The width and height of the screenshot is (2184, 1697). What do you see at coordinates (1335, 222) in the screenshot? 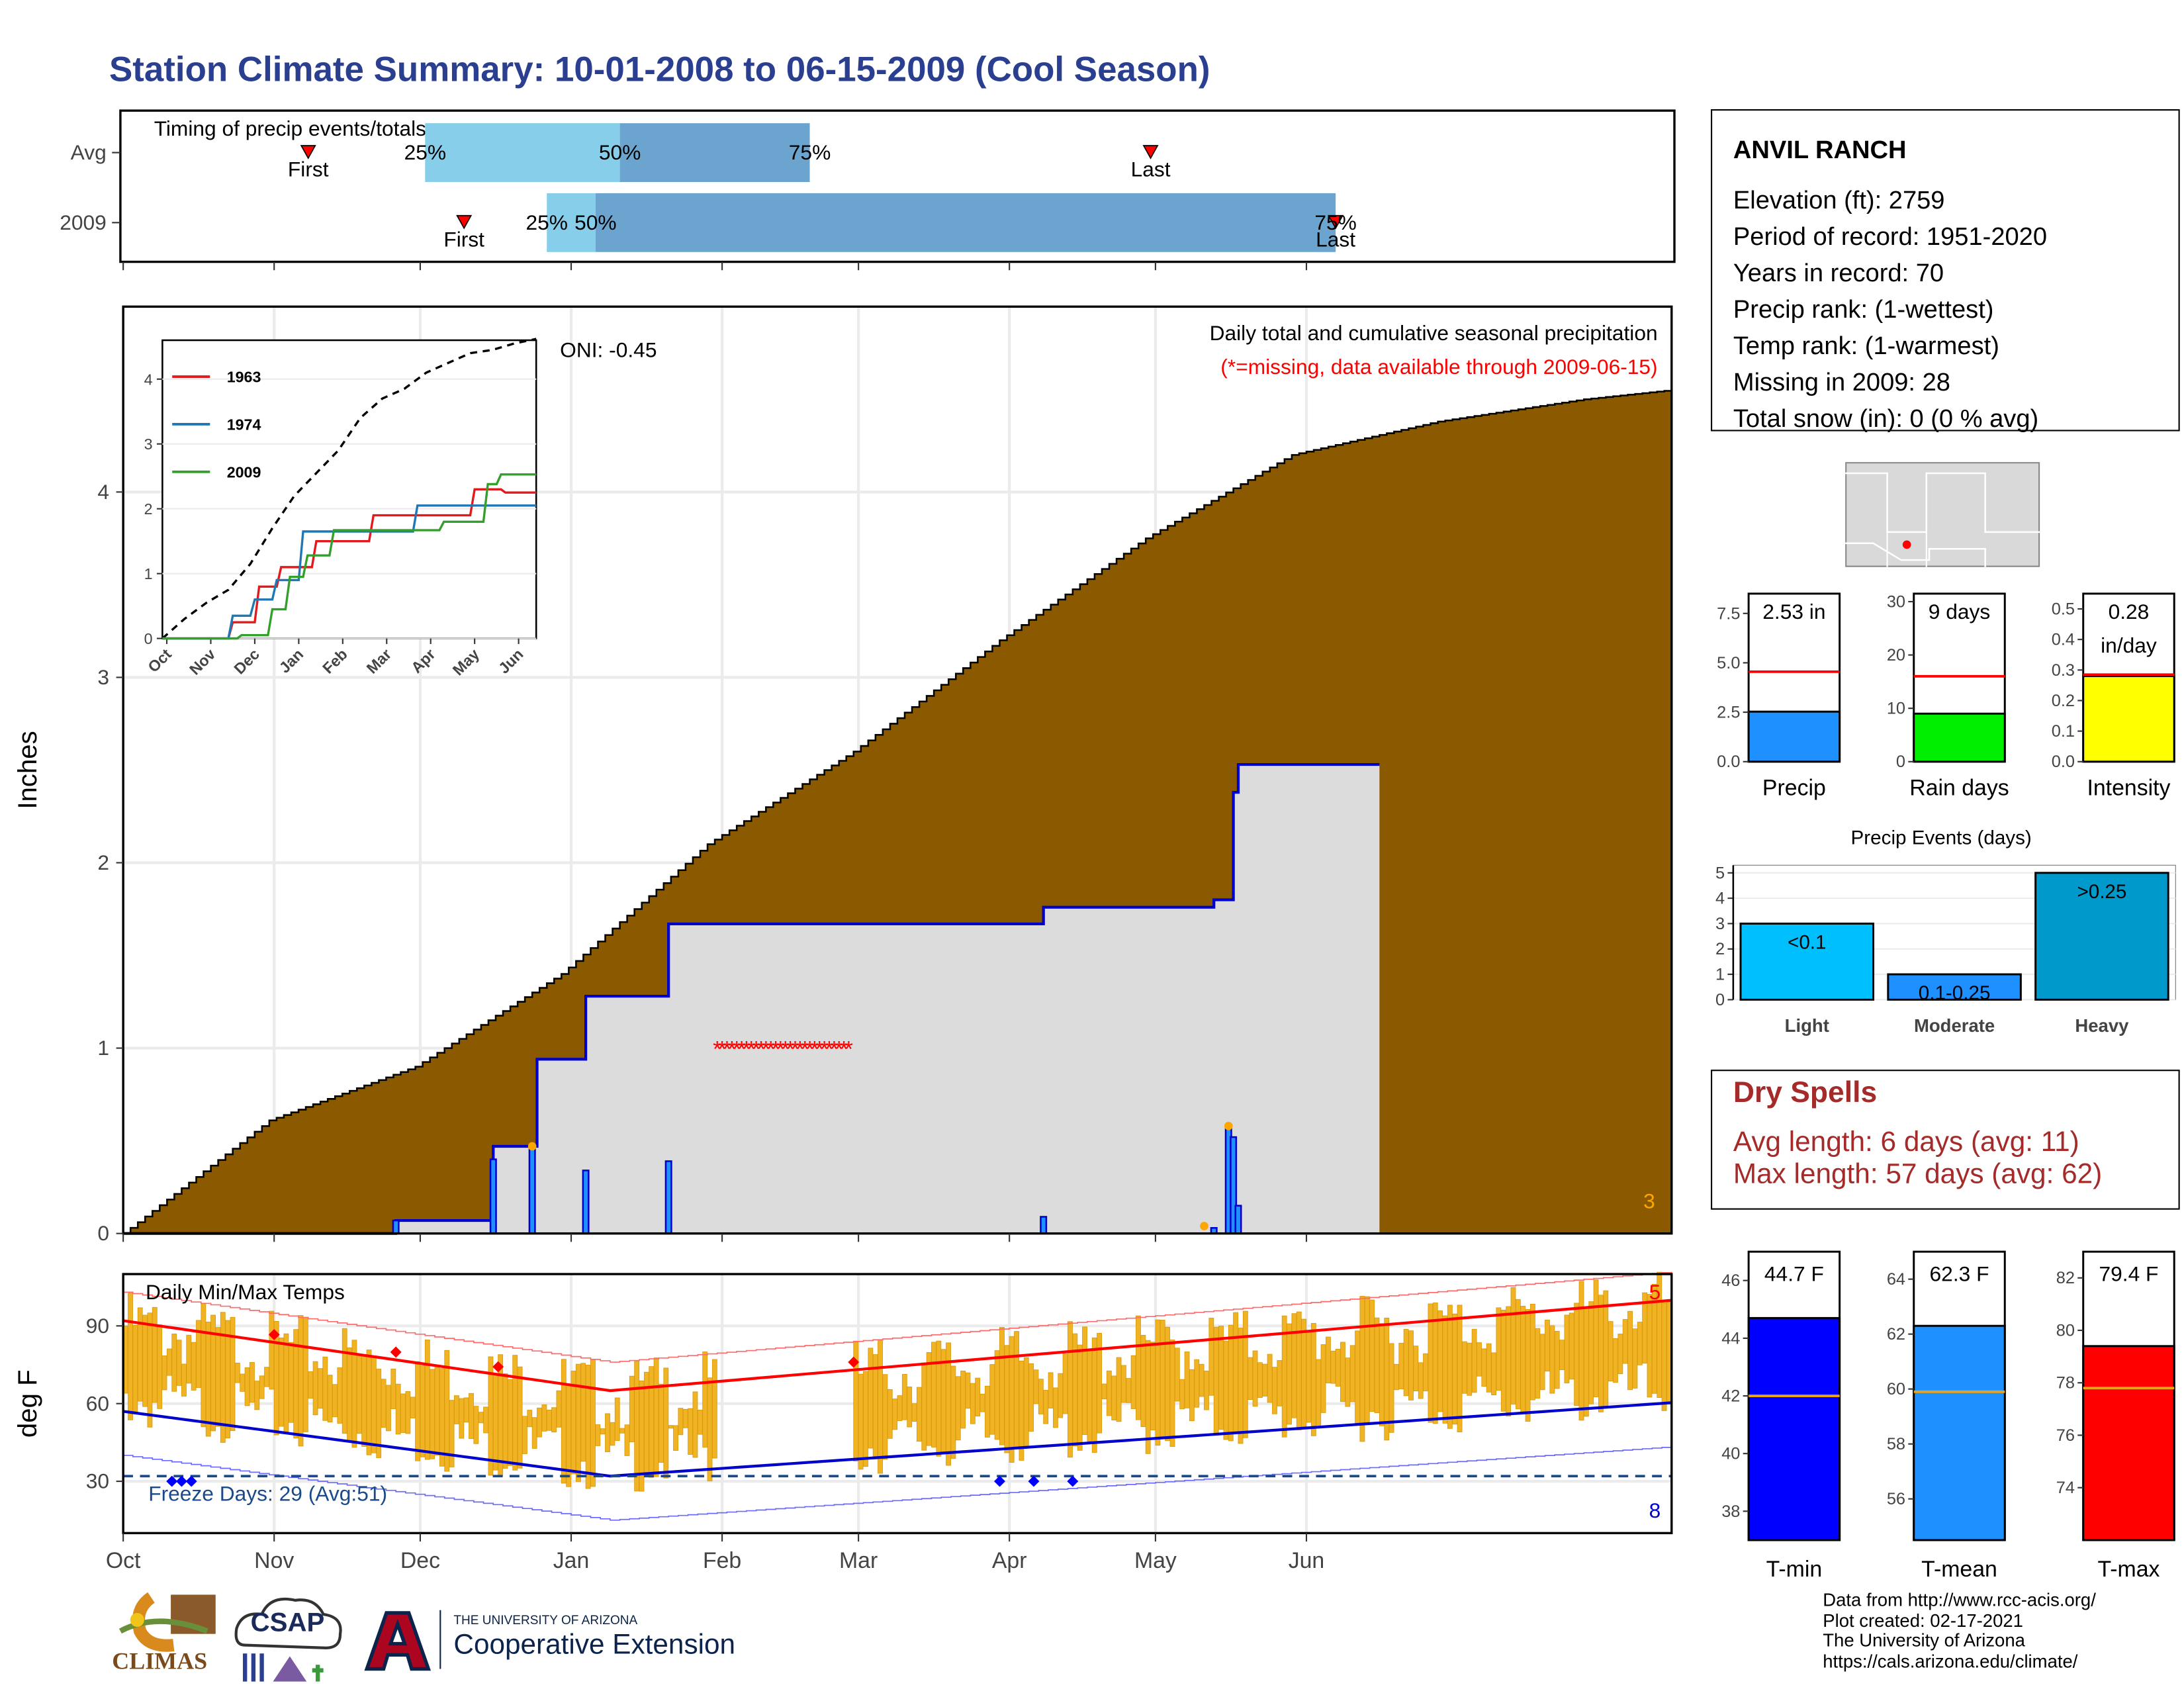
I see `timing-label-p75: 75%` at bounding box center [1335, 222].